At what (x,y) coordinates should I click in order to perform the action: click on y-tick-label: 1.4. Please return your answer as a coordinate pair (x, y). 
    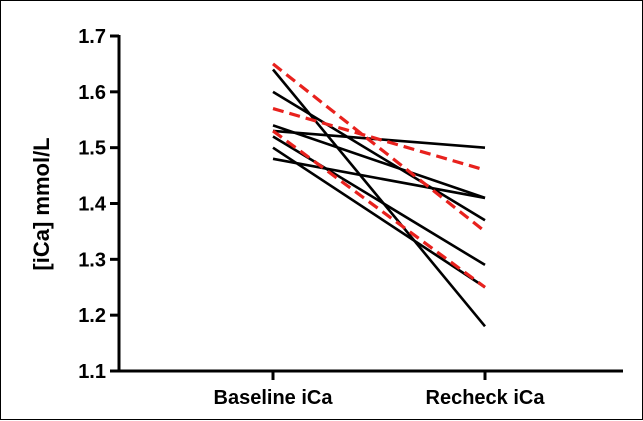
    Looking at the image, I should click on (92, 205).